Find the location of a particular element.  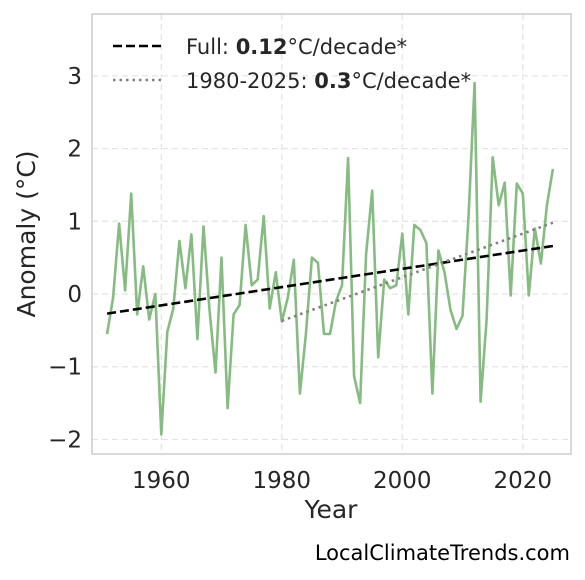

legend-full-name: Full is located at coordinates (204, 47).